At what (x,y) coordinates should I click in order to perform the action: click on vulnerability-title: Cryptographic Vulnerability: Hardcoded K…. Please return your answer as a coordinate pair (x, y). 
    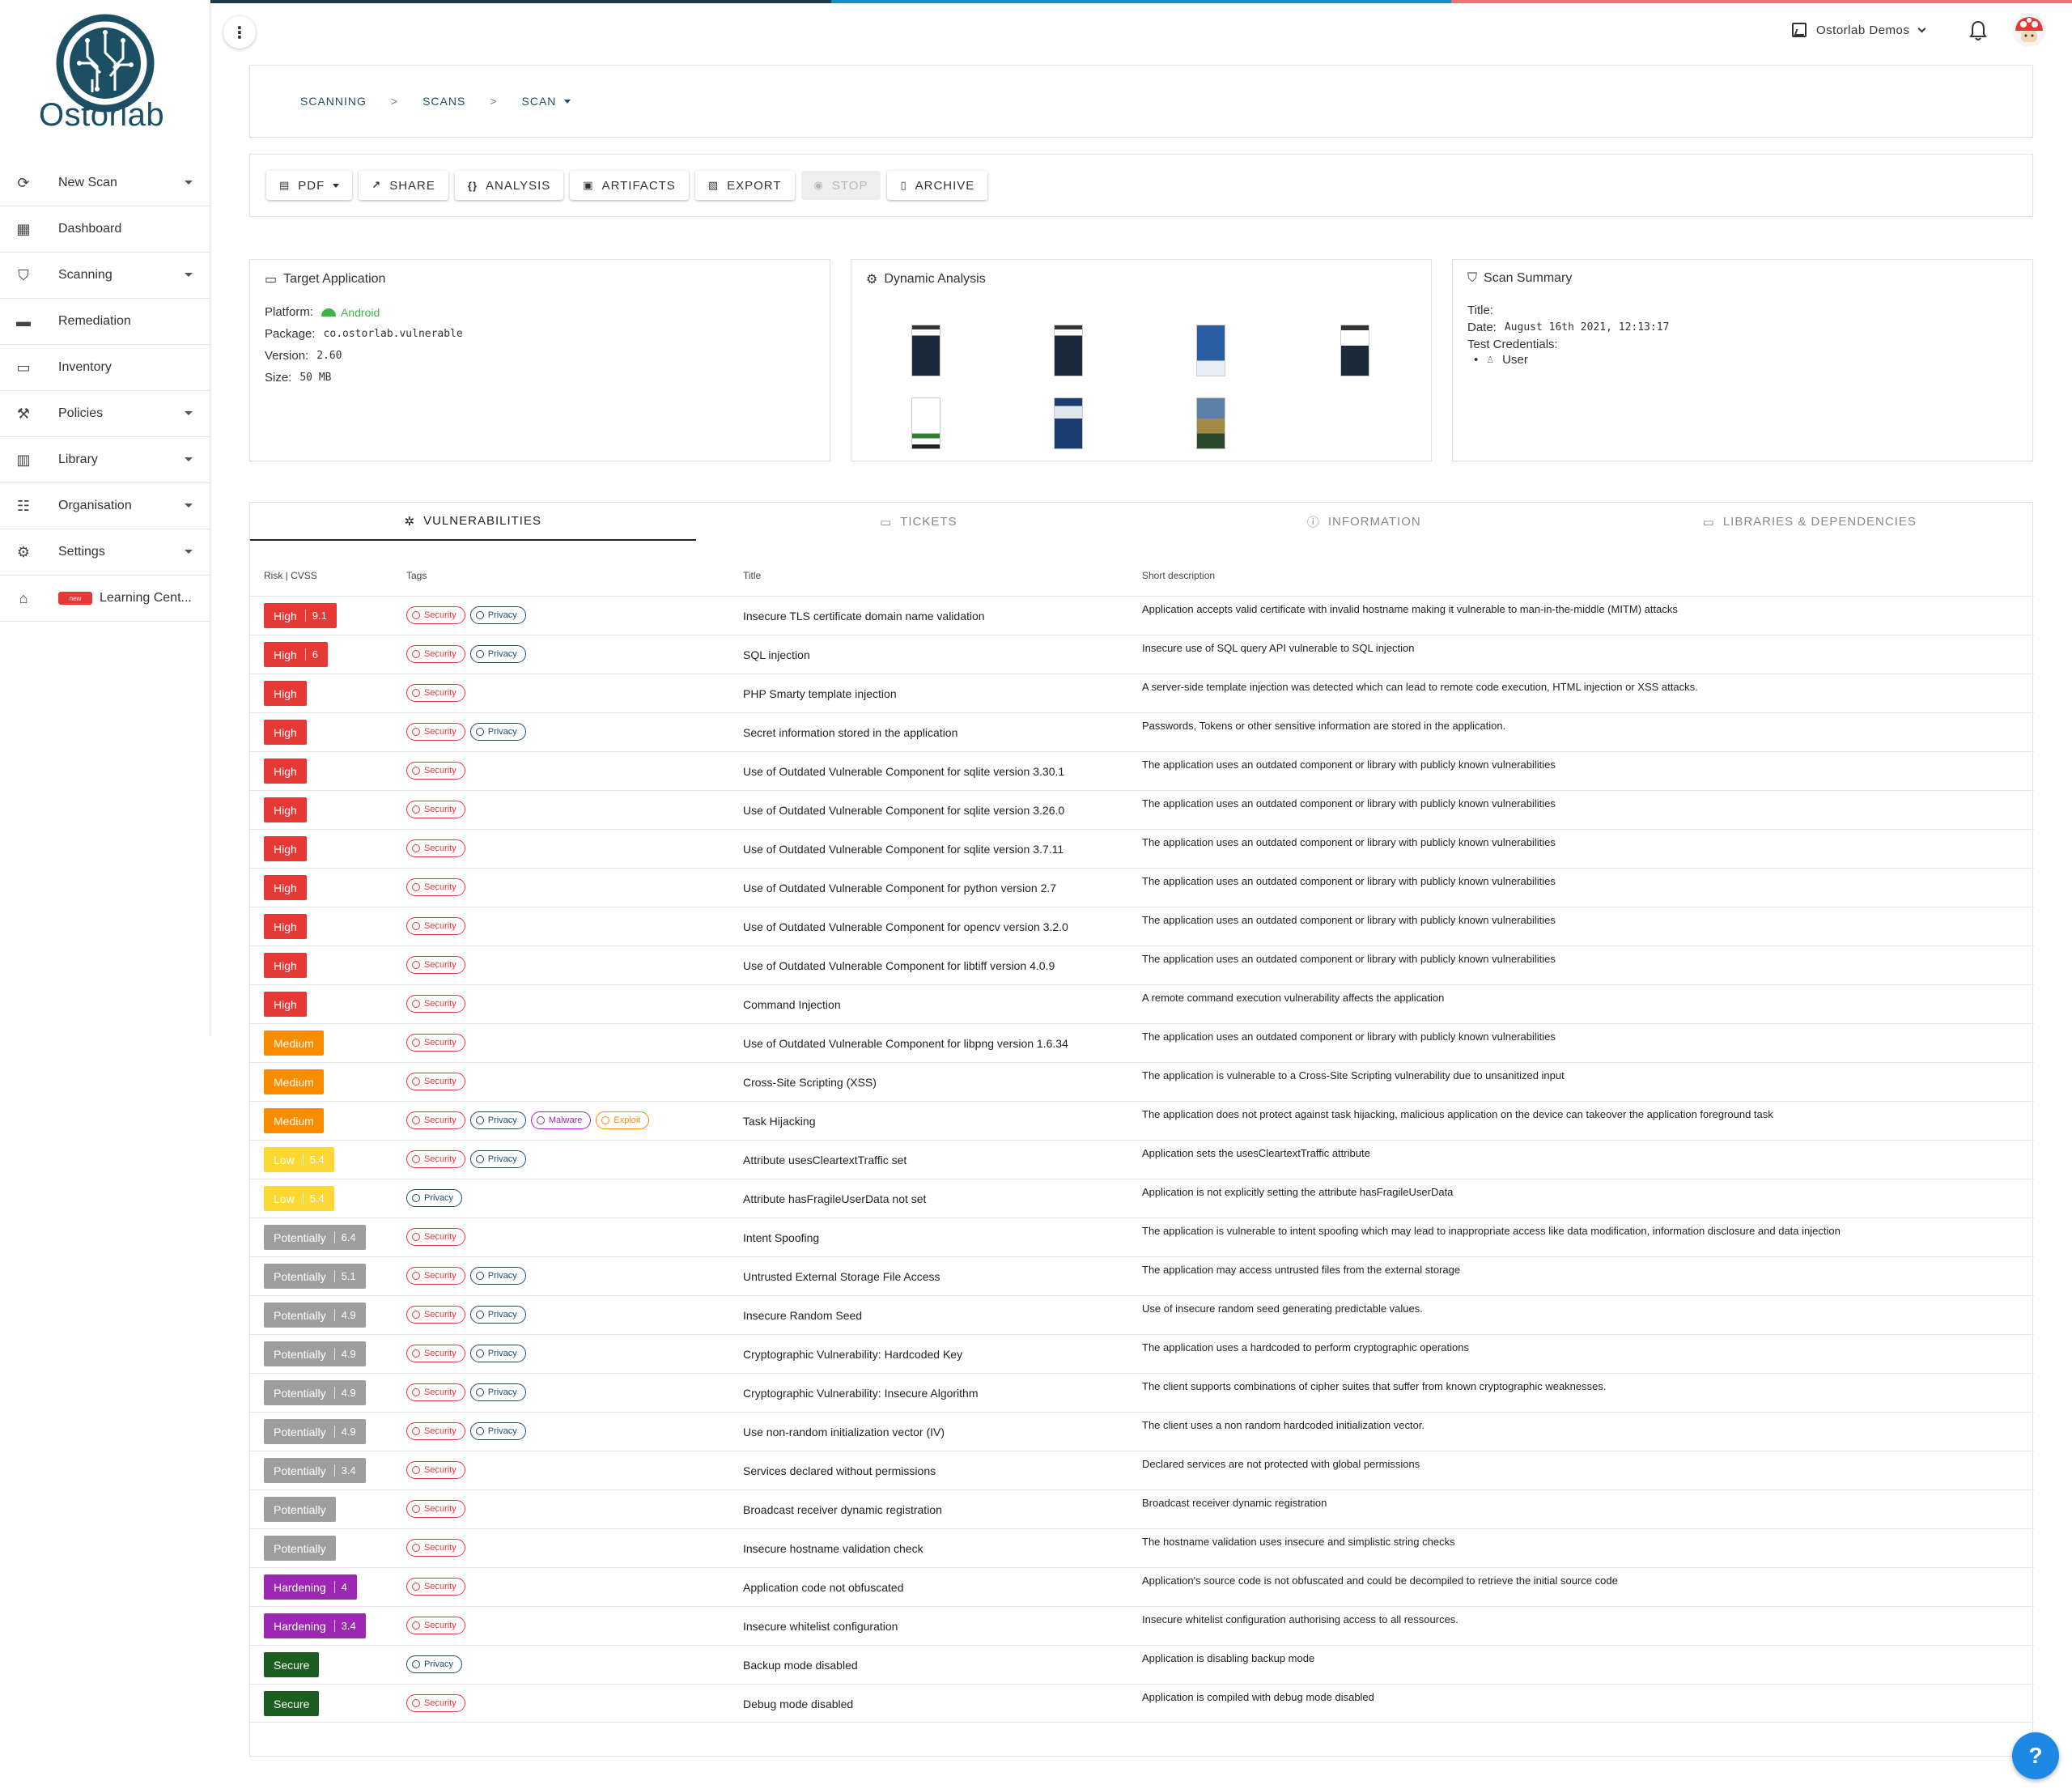
    Looking at the image, I should click on (853, 1354).